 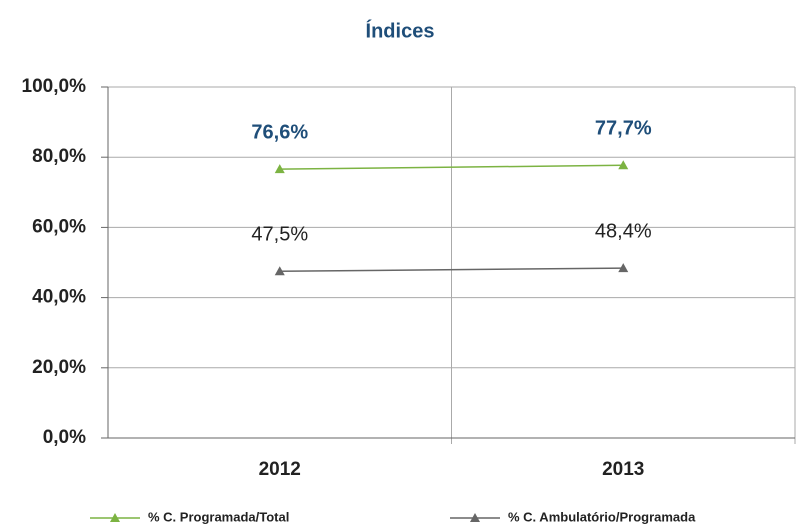 What do you see at coordinates (64, 437) in the screenshot?
I see `y-tick-label: 0,0%` at bounding box center [64, 437].